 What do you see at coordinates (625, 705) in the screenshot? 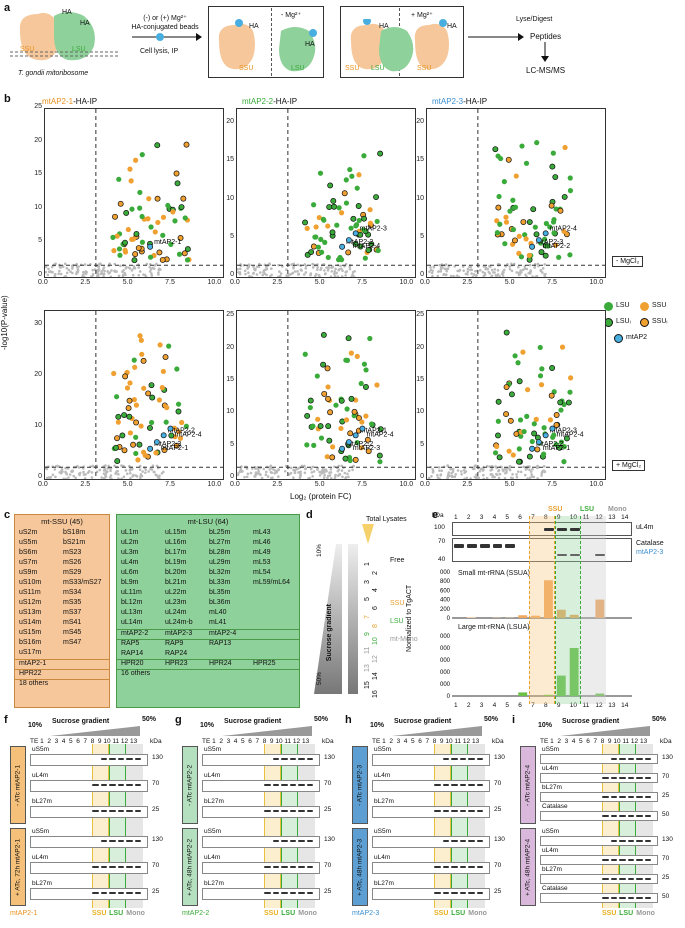
I see `lane-number: 14` at bounding box center [625, 705].